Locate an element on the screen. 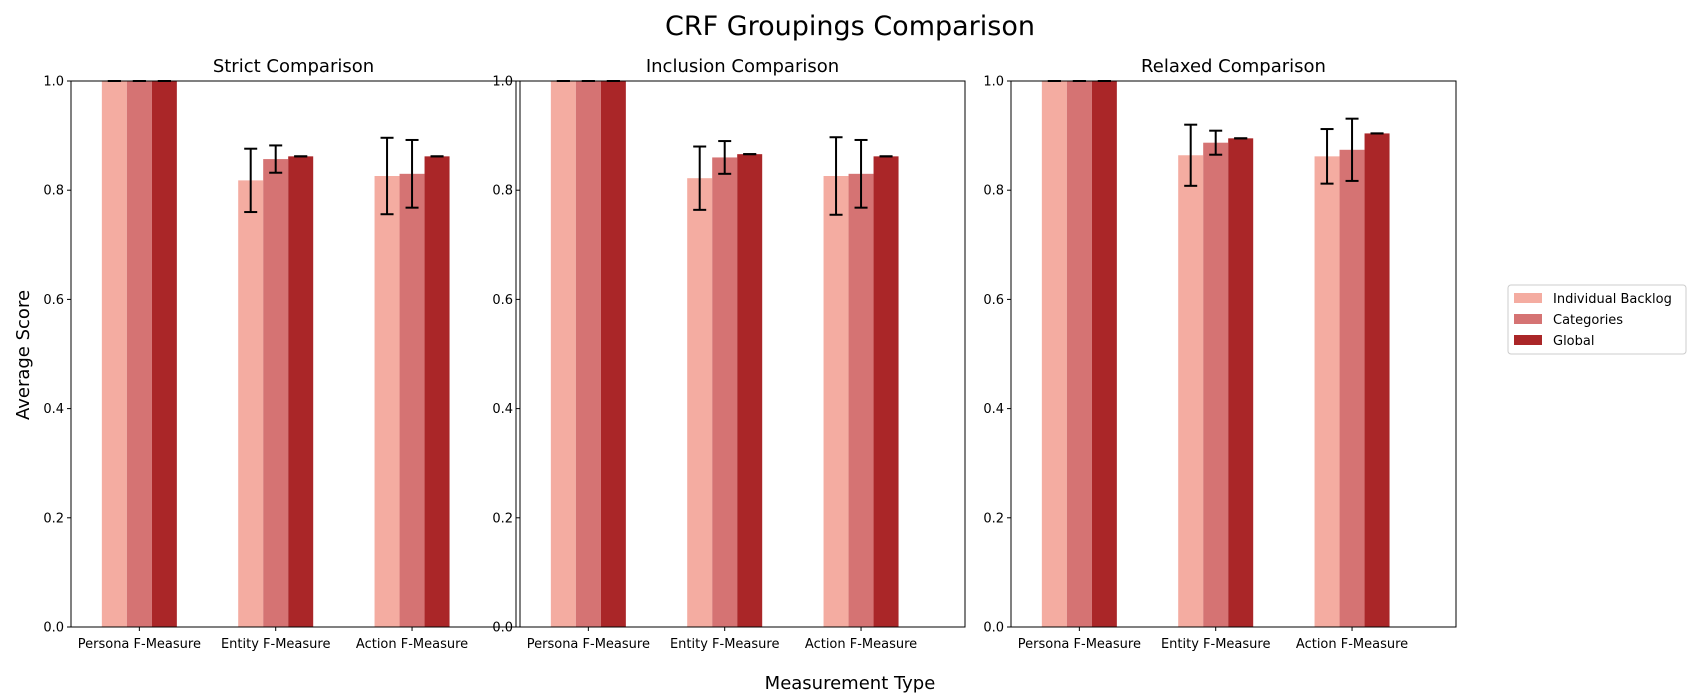 This screenshot has height=700, width=1700. legend: Individual Backlog Categories Global is located at coordinates (1597, 319).